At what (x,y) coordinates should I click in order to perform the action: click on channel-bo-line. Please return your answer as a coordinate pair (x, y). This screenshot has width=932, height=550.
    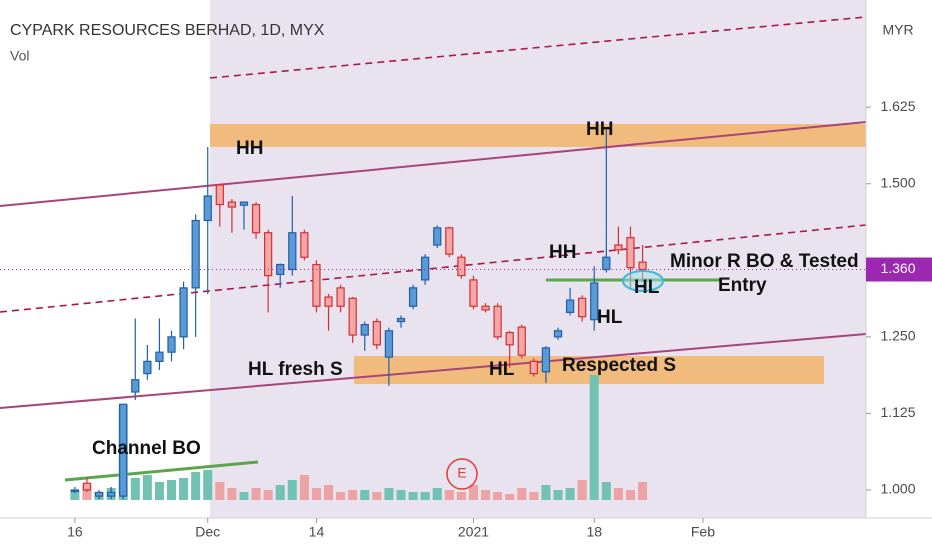
    Looking at the image, I should click on (161, 471).